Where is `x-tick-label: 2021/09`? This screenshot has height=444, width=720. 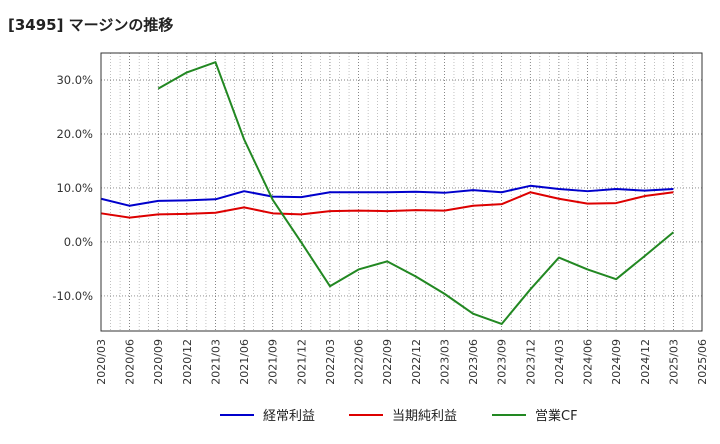 x-tick-label: 2021/09 is located at coordinates (273, 362).